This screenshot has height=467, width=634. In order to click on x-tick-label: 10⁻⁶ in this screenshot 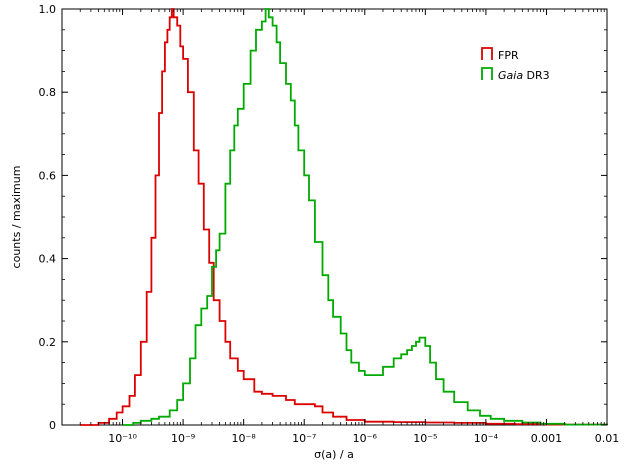, I will do `click(365, 438)`.